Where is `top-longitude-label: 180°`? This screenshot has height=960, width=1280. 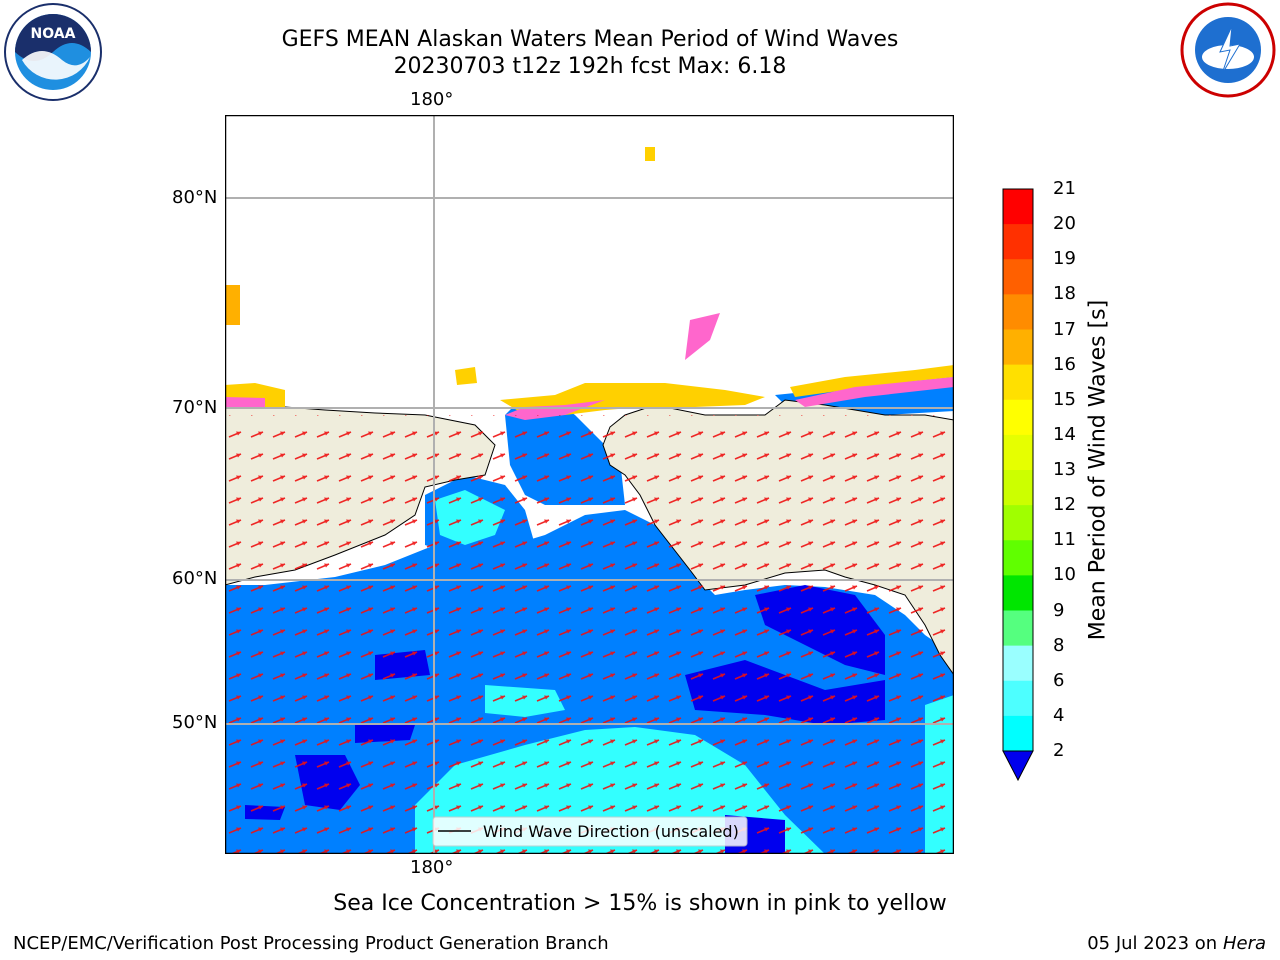 top-longitude-label: 180° is located at coordinates (432, 99).